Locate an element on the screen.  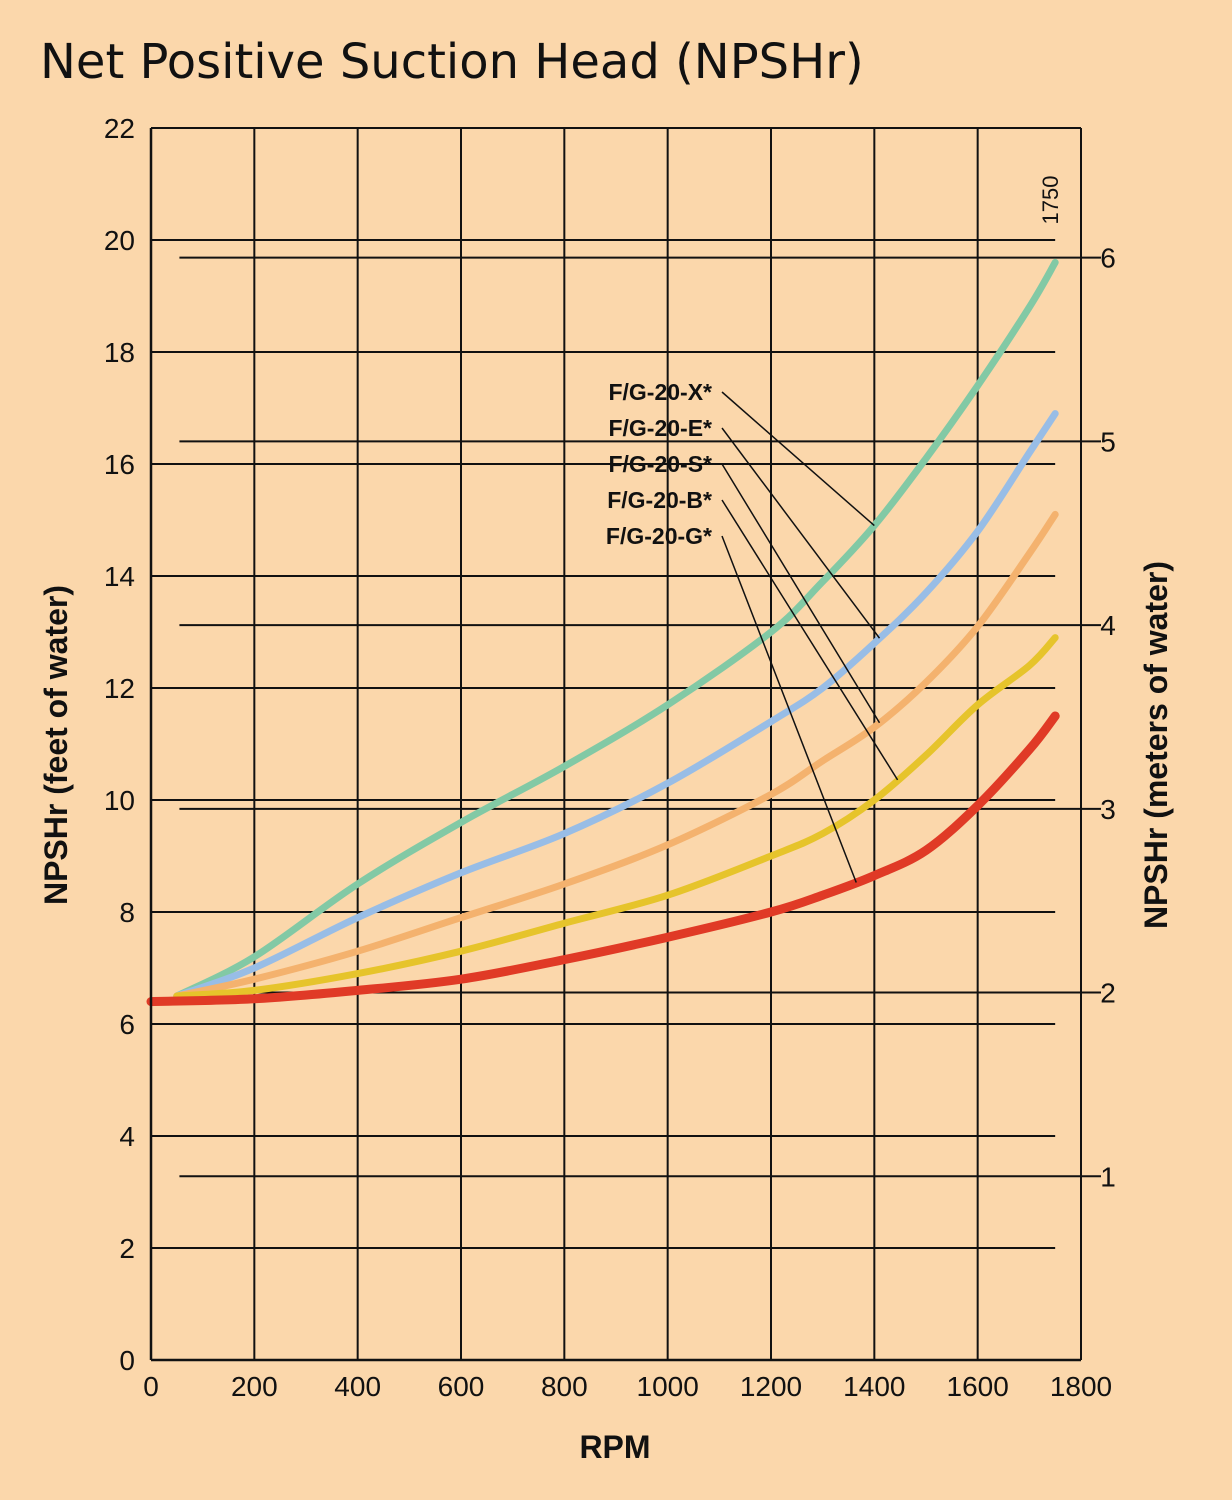
legend-label: F/G-20-E* is located at coordinates (660, 428).